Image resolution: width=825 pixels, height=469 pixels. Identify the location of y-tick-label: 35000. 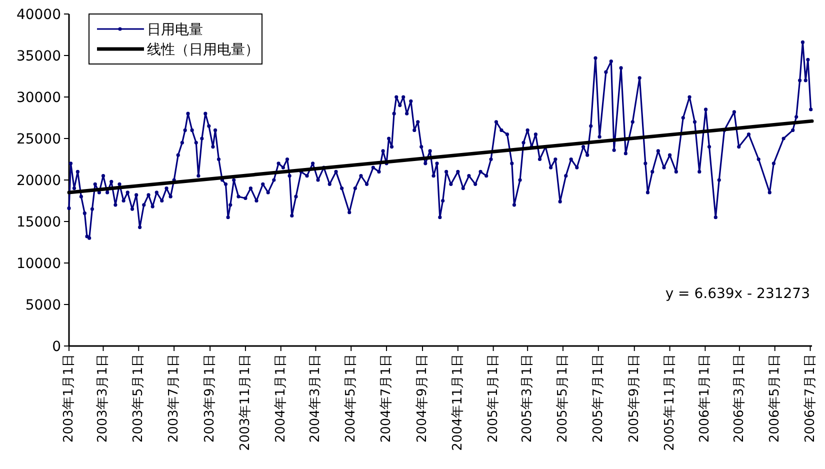
(38, 56).